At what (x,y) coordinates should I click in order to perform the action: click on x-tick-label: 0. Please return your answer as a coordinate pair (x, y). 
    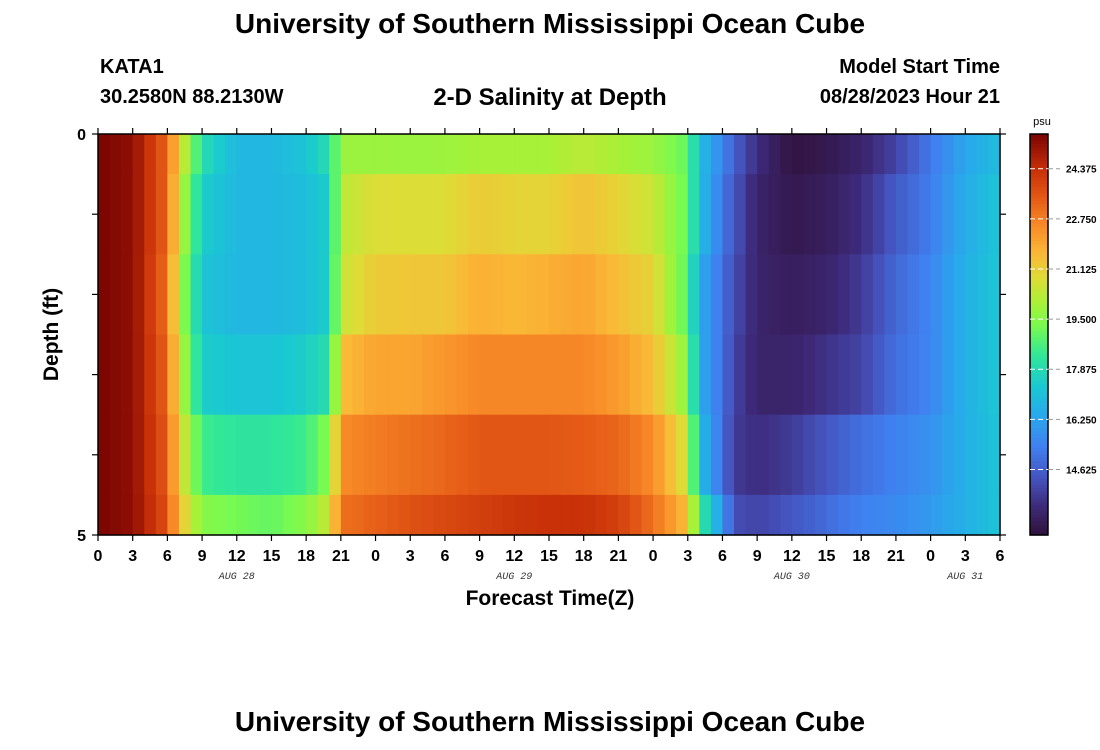
    Looking at the image, I should click on (375, 556).